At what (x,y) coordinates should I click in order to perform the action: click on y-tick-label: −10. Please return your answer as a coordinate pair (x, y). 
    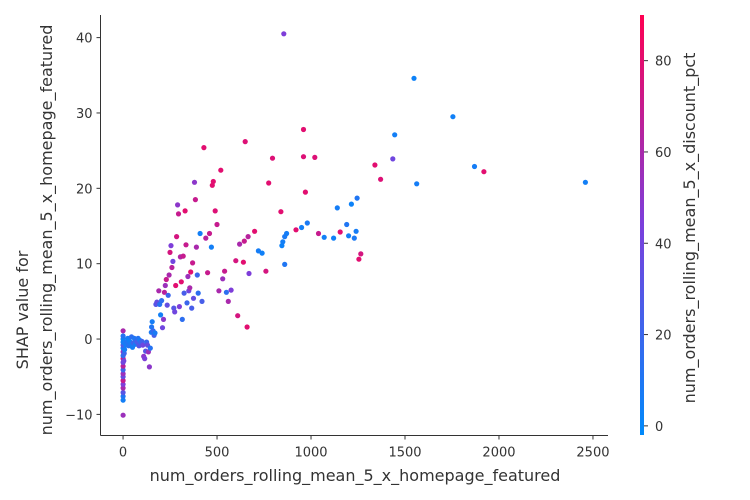
    Looking at the image, I should click on (78, 415).